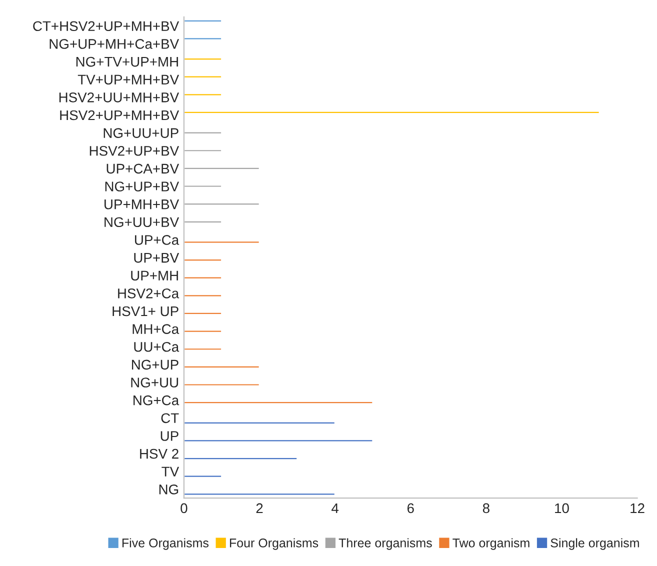 Image resolution: width=657 pixels, height=566 pixels. I want to click on y-tick-label: NG, so click(168, 489).